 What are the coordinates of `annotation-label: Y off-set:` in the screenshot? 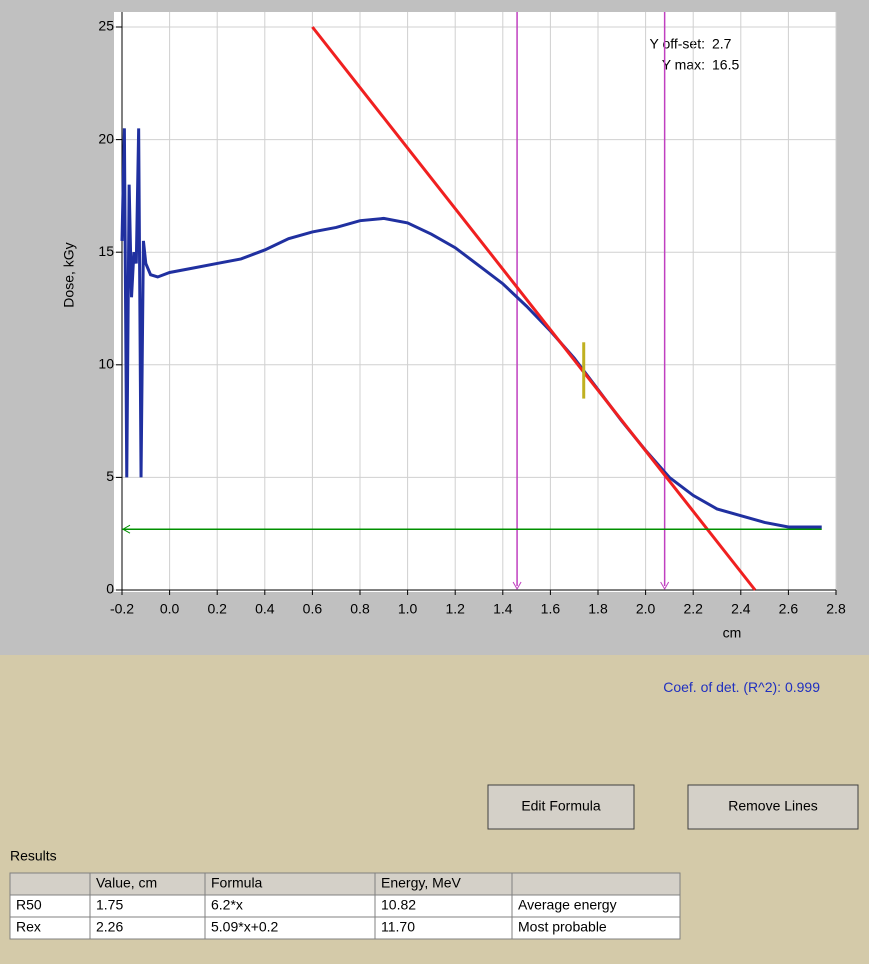 It's located at (677, 44).